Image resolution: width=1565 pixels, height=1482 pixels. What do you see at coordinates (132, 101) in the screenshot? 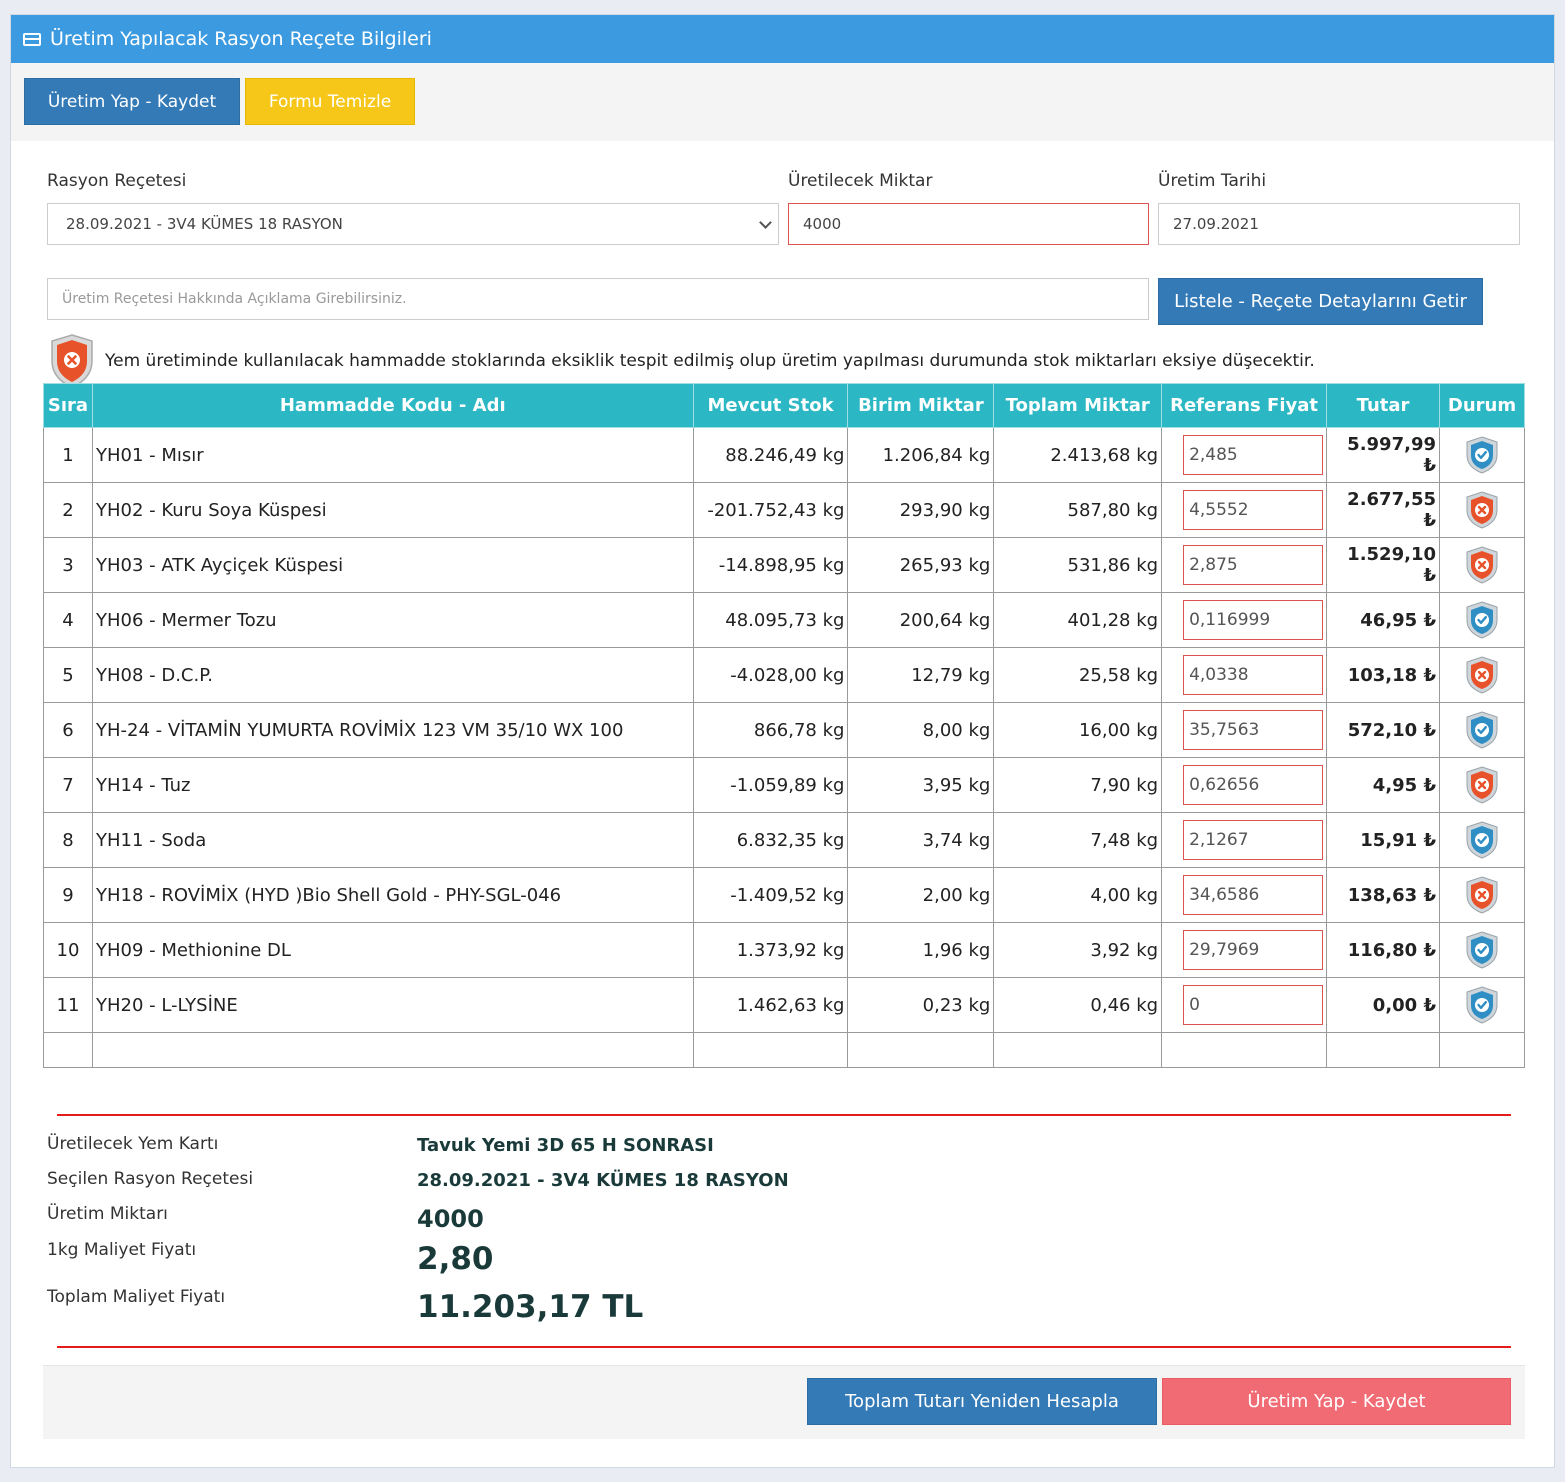
I see `save-production-button: Üretim Yap - Kaydet` at bounding box center [132, 101].